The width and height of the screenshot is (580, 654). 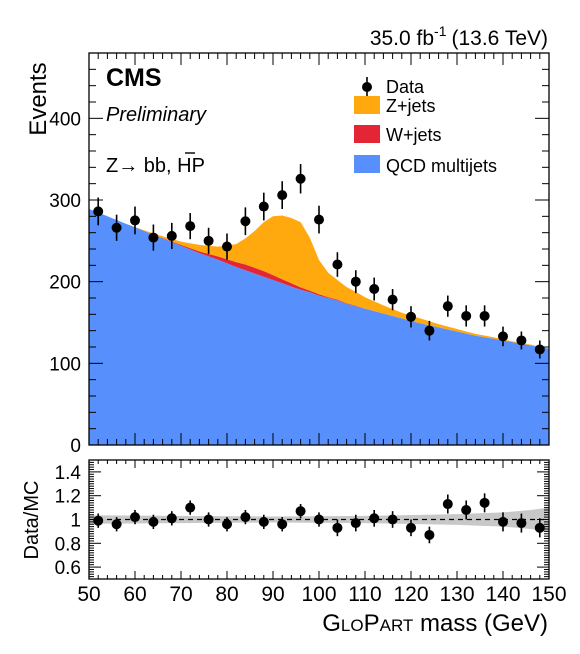 I want to click on energy-label: (13.6 TeV), so click(x=500, y=38).